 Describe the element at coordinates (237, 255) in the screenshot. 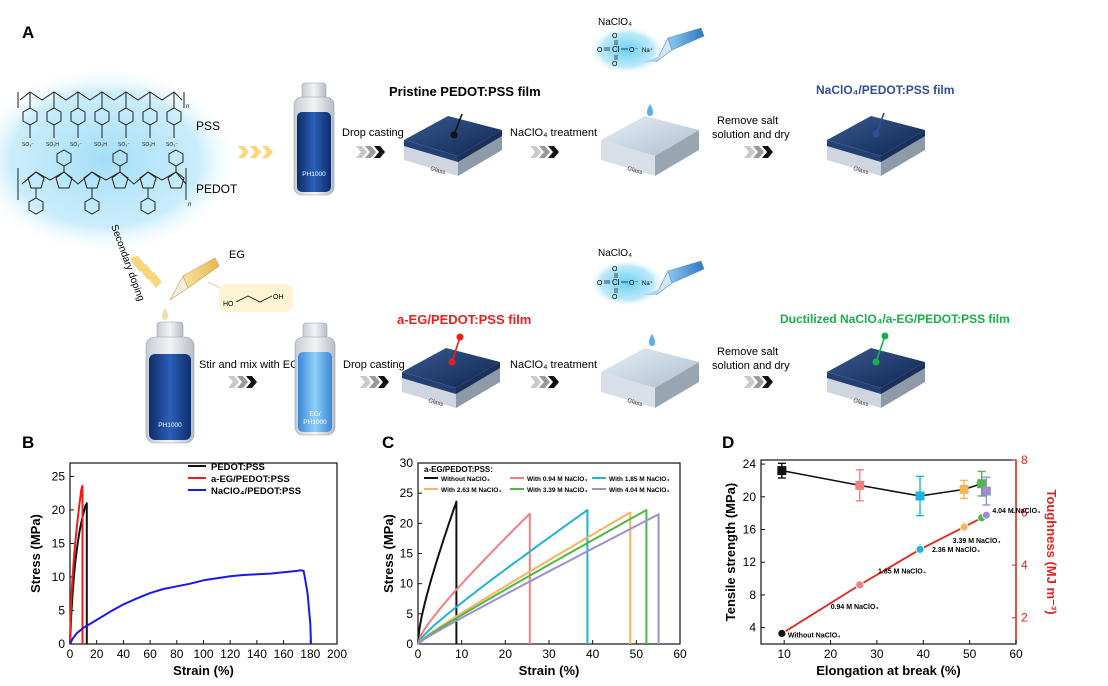

I see `eg-label: EG` at that location.